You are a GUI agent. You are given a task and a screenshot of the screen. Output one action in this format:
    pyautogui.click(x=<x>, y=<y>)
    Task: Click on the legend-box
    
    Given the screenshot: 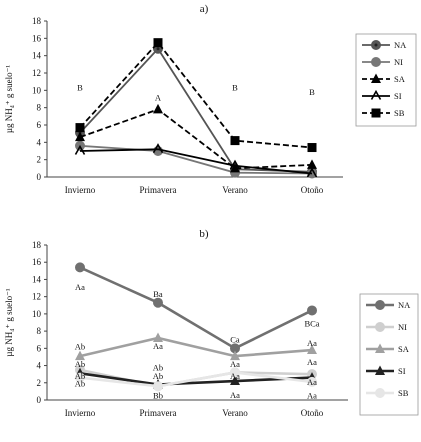 What is the action you would take?
    pyautogui.click(x=386, y=80)
    